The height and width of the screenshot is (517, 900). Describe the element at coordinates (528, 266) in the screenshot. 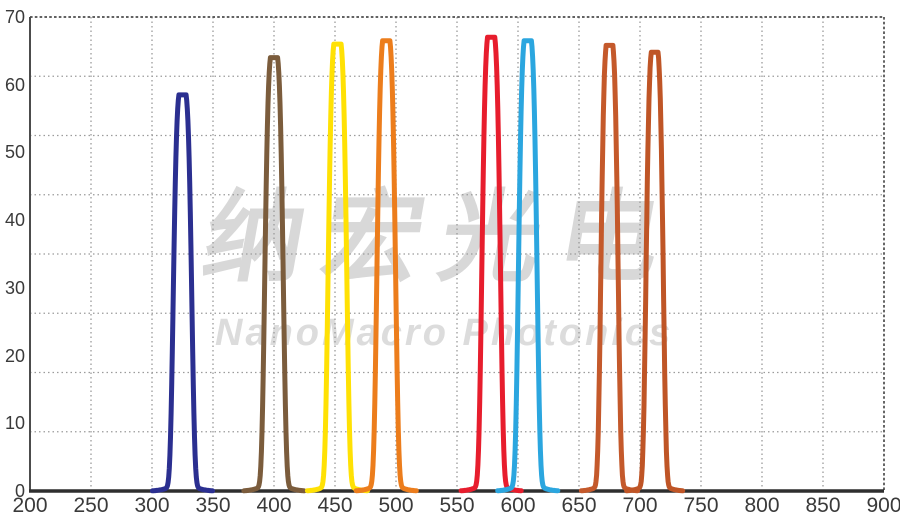

I see `curve-band-608nm` at that location.